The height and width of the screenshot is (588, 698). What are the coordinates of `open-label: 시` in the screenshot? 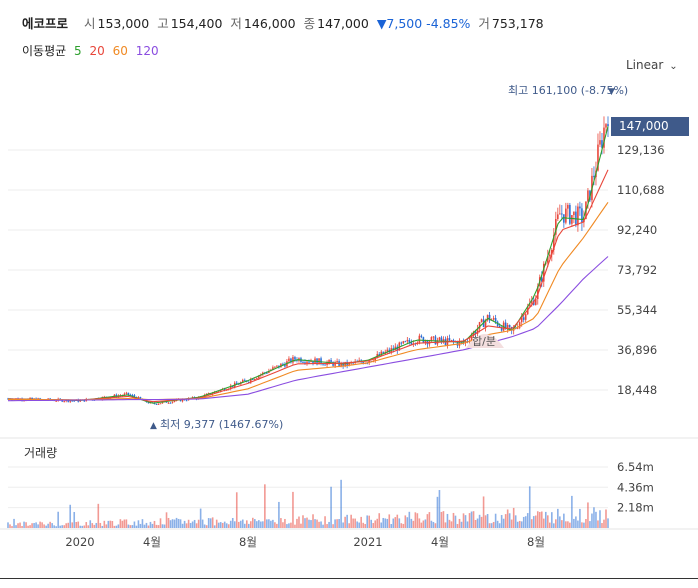 It's located at (90, 23).